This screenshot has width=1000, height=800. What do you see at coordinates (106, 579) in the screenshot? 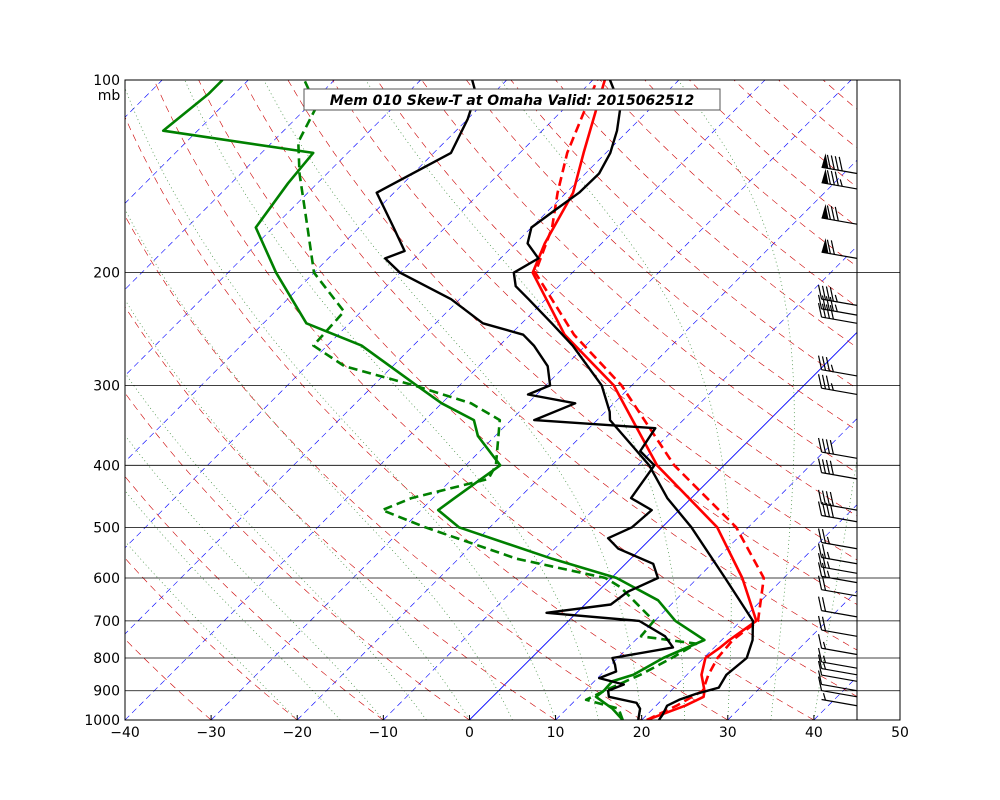
I see `pressure-tick-label: 600` at bounding box center [106, 579].